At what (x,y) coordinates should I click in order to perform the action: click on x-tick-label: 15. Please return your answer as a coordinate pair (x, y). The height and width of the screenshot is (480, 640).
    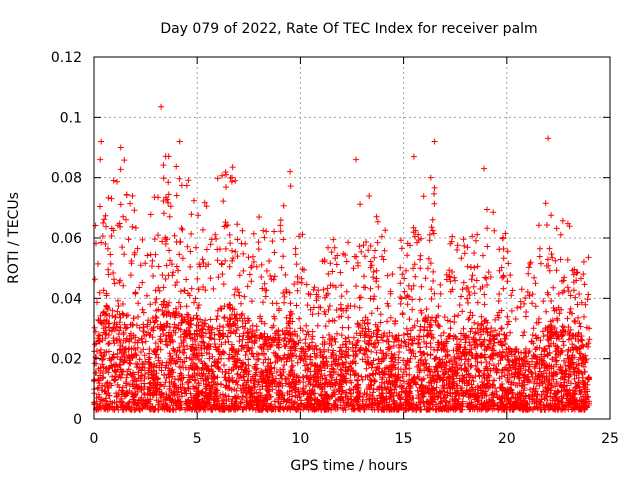
    Looking at the image, I should click on (404, 439).